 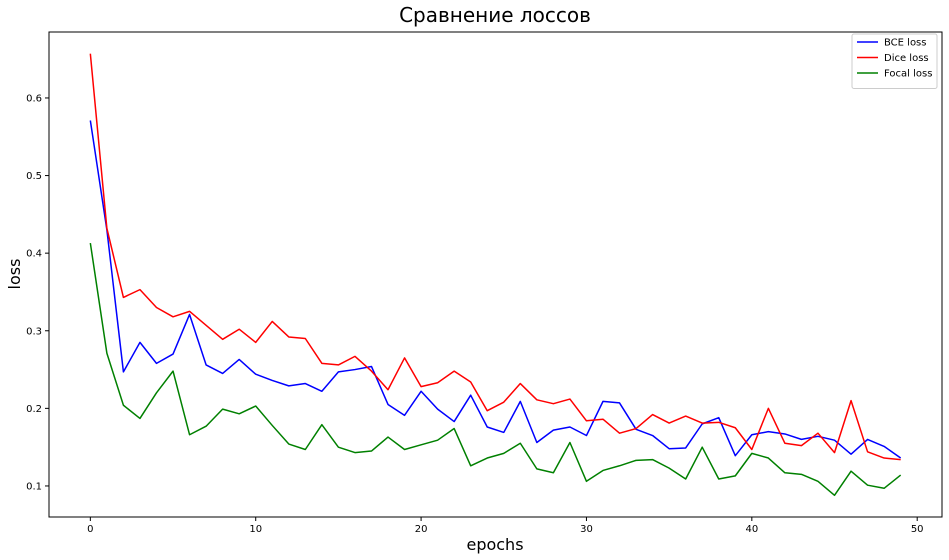 What do you see at coordinates (495, 15) in the screenshot?
I see `chart-title: Сравнение лоссов` at bounding box center [495, 15].